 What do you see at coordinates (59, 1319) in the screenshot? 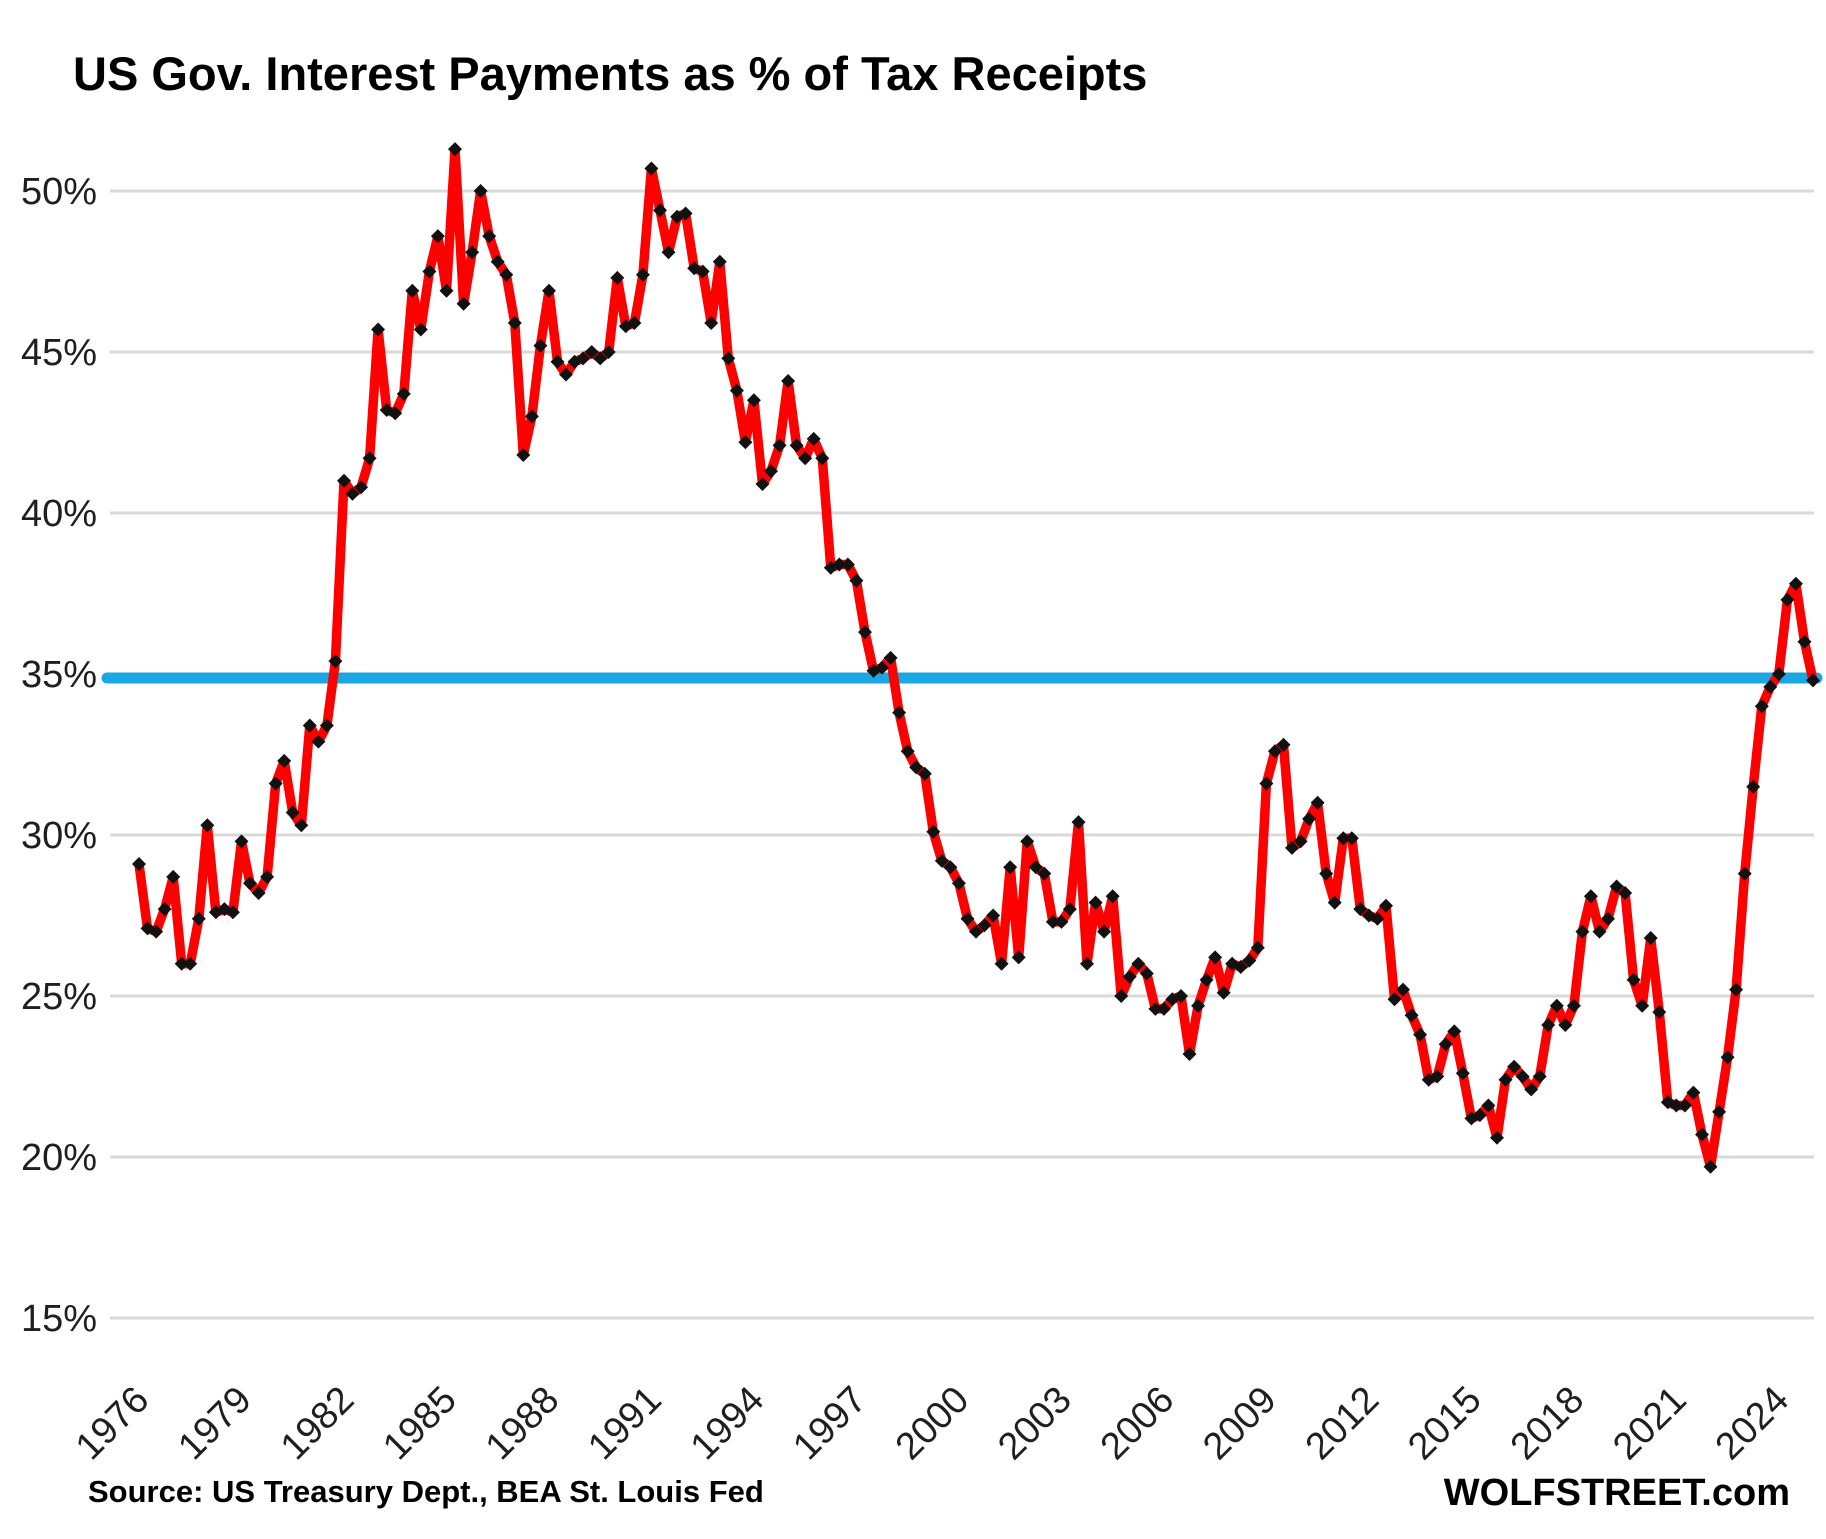
I see `y-axis-label: 15%` at bounding box center [59, 1319].